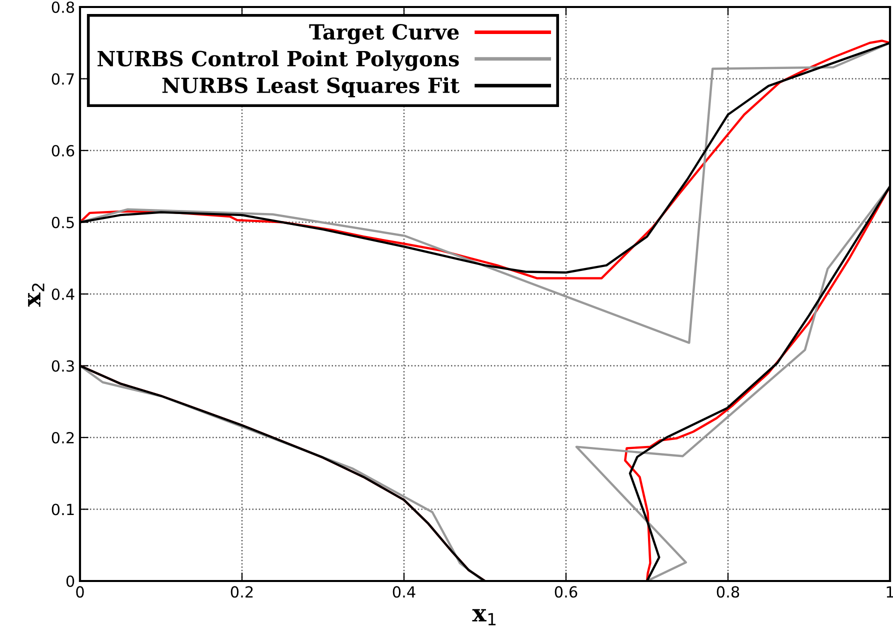 This screenshot has height=639, width=893. Describe the element at coordinates (70, 581) in the screenshot. I see `y-tick-label: 0` at that location.